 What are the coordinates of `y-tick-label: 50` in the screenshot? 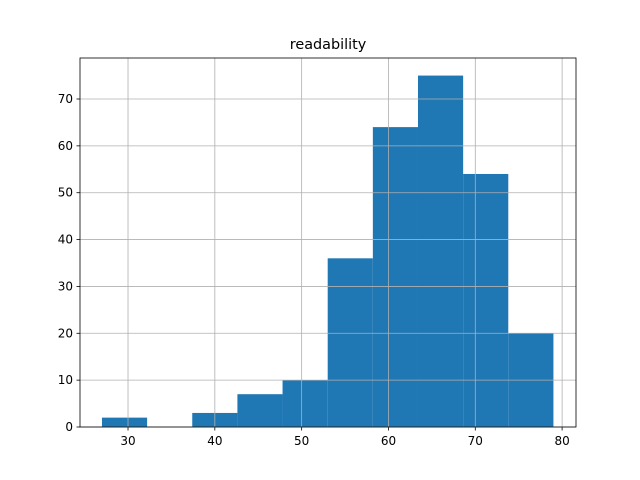 It's located at (65, 193).